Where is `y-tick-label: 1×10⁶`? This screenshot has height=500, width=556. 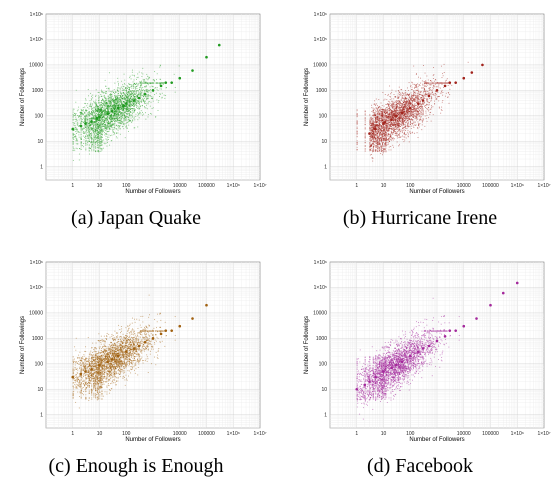 y-tick-label: 1×10⁶ is located at coordinates (36, 15).